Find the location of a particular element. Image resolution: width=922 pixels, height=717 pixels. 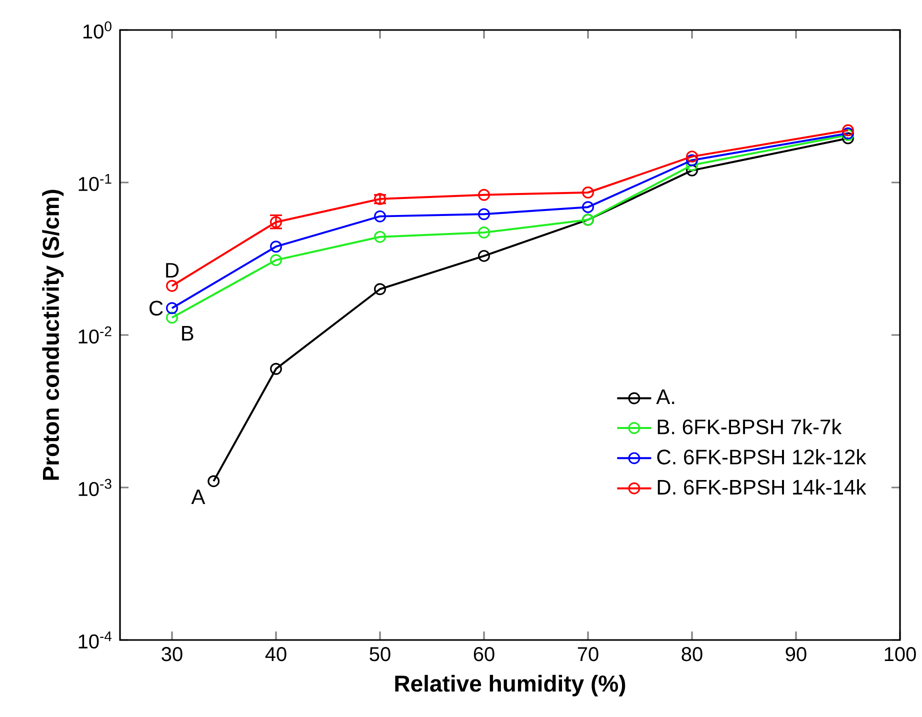

x-tick-label: 40 is located at coordinates (275, 654).